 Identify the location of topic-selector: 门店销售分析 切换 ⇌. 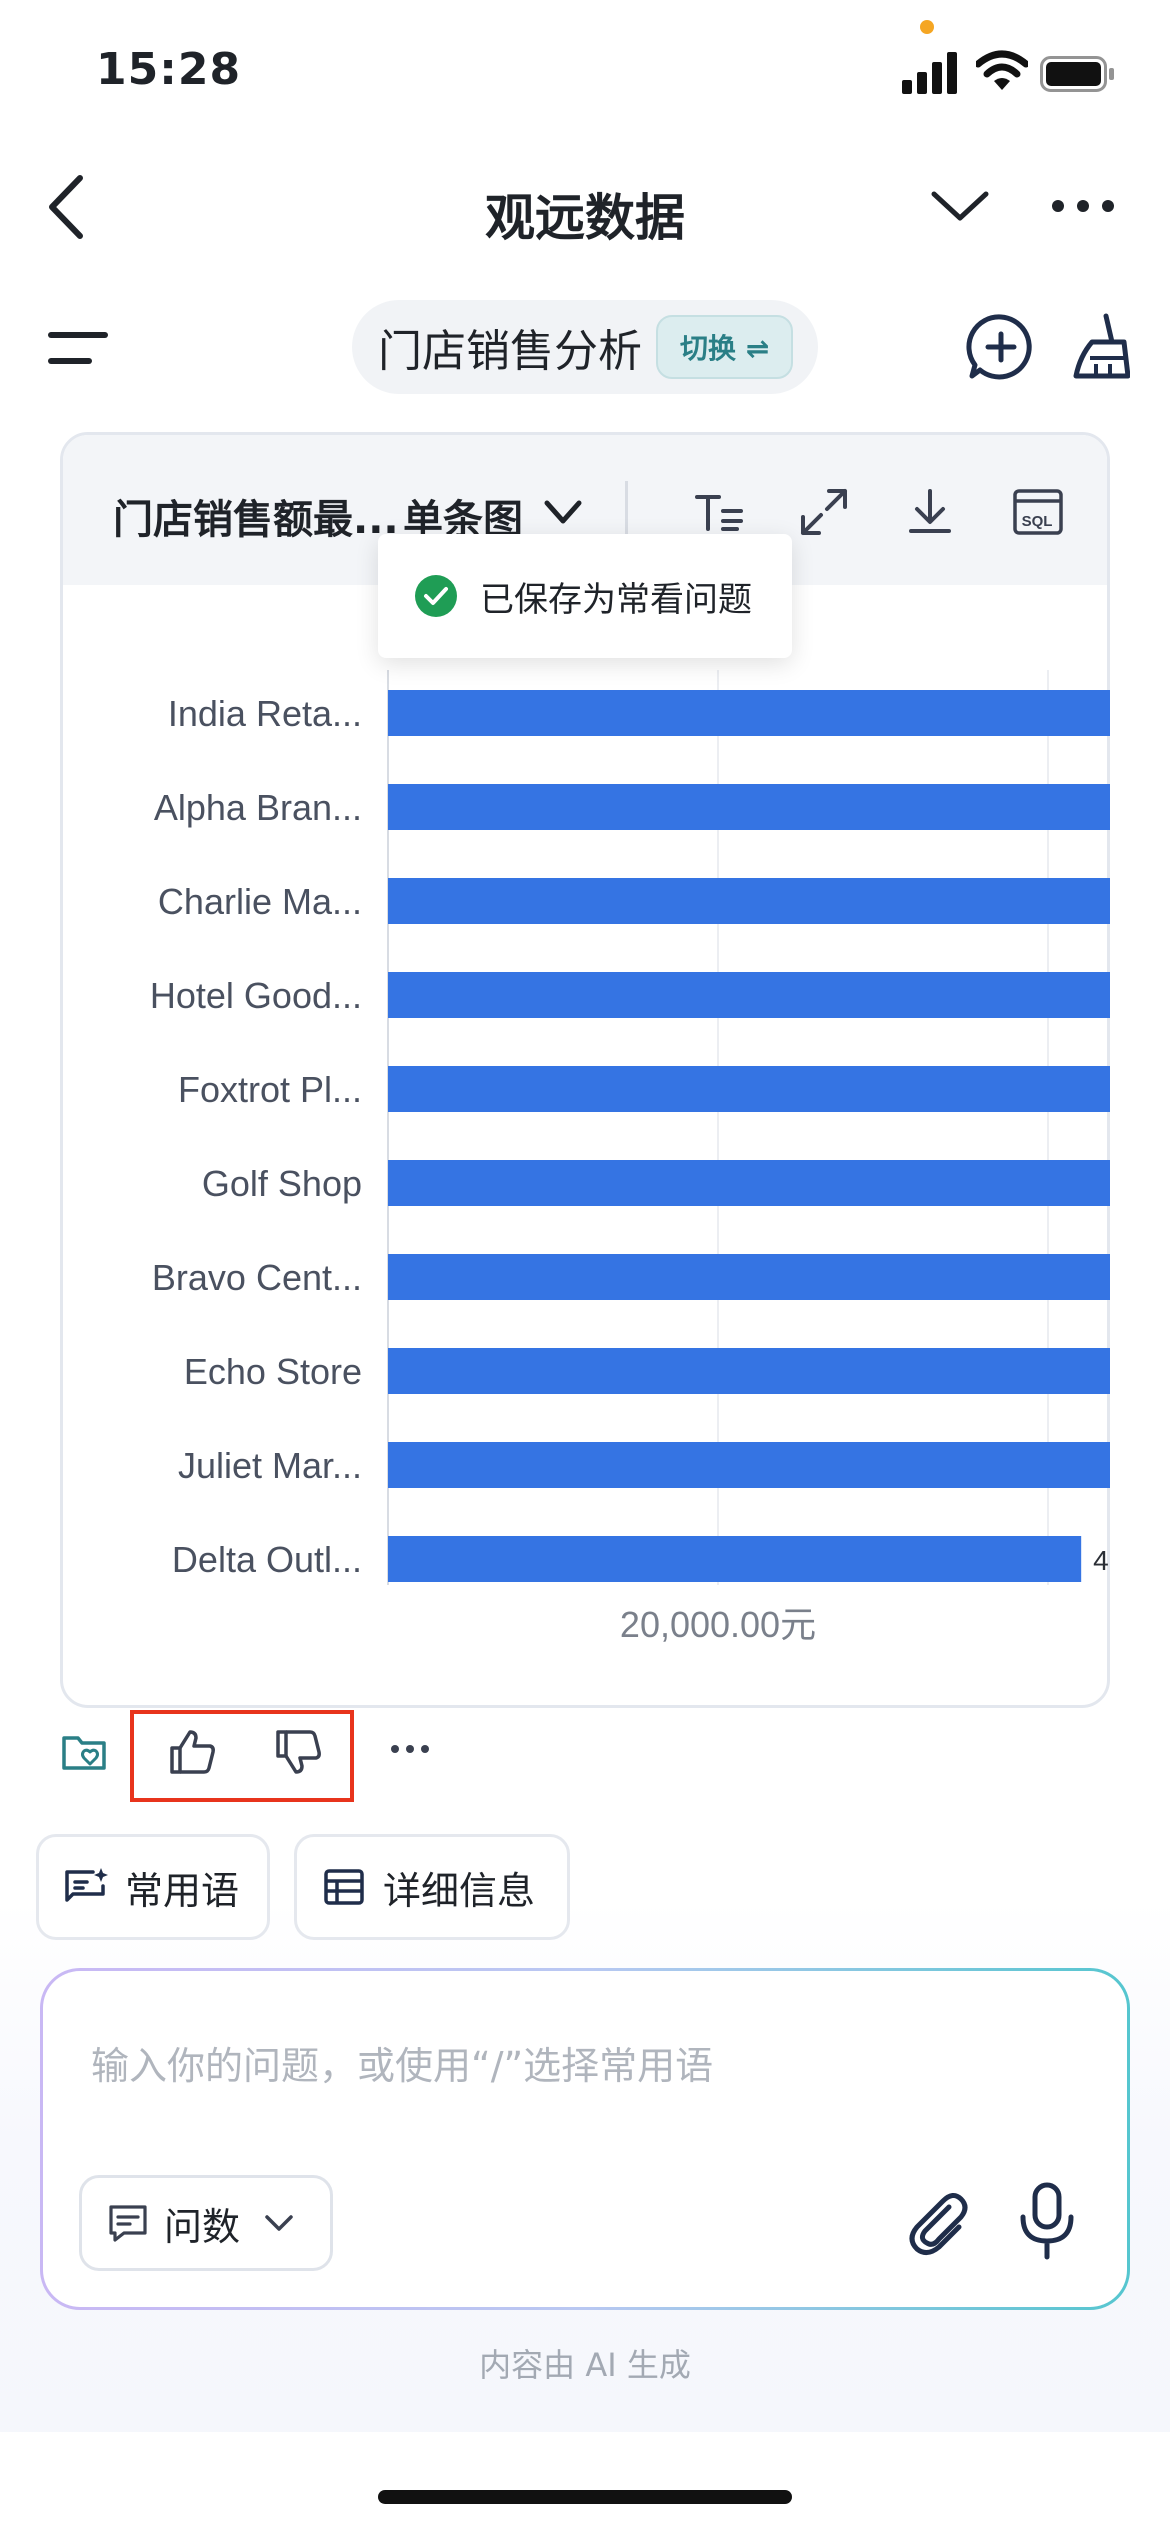
(585, 347).